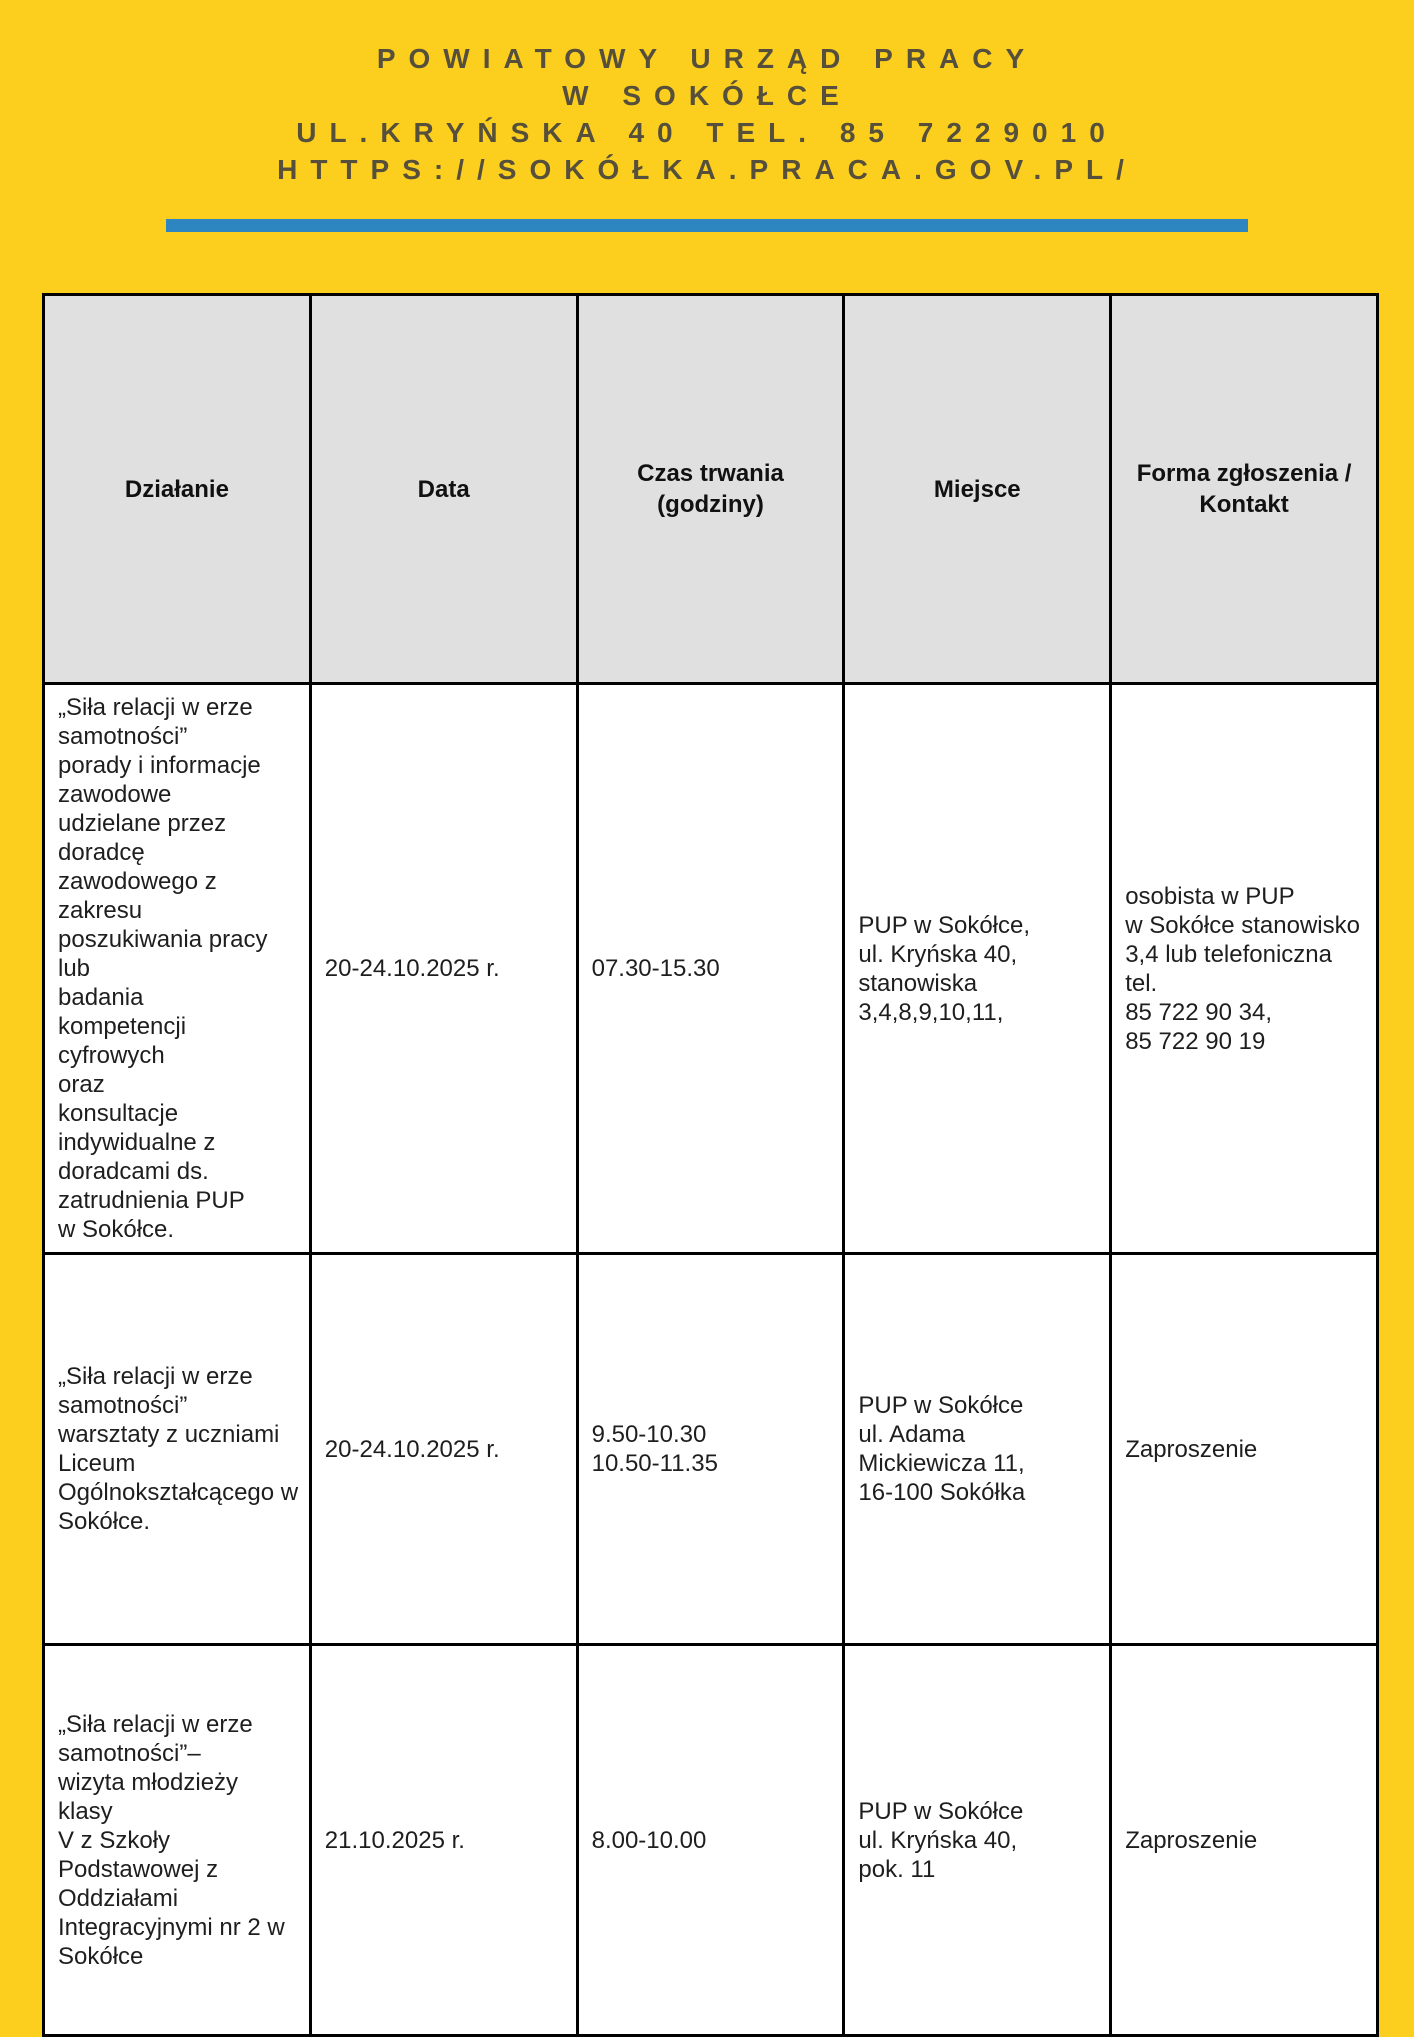 This screenshot has width=1414, height=2037. I want to click on col-header-data: Data, so click(443, 489).